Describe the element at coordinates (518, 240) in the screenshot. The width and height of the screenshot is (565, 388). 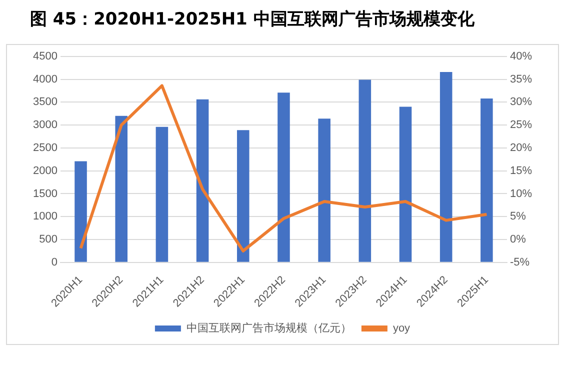
I see `y2-tick-label: 0%` at that location.